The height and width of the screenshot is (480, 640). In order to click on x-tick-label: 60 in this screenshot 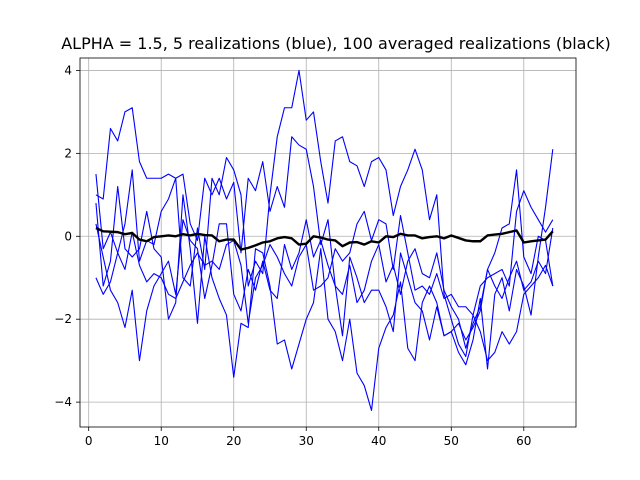, I will do `click(523, 441)`.